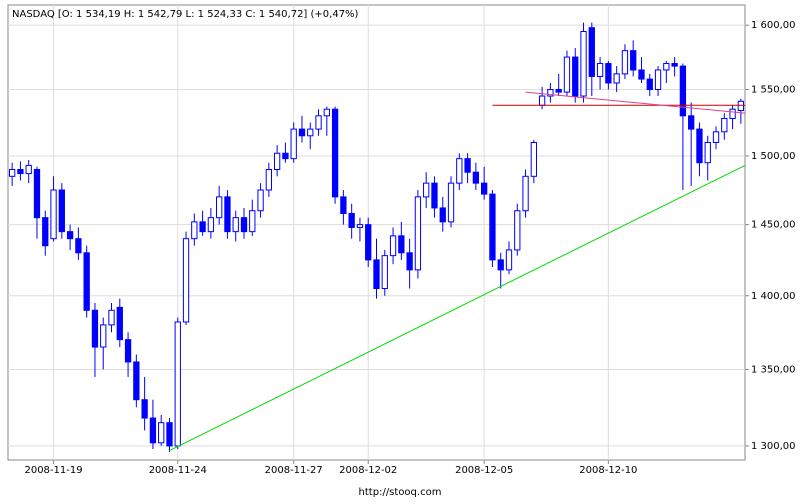 The image size is (800, 504). I want to click on y-tick-label: 1 500,00, so click(773, 156).